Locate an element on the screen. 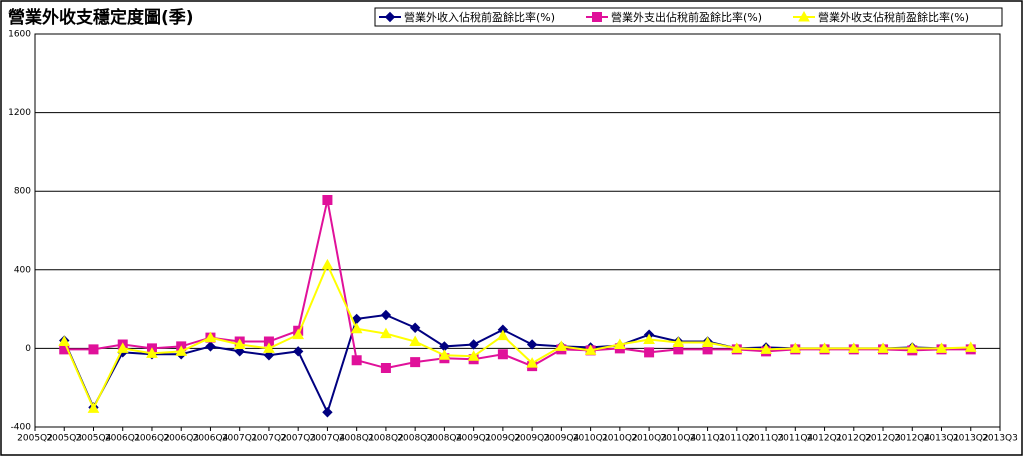 The height and width of the screenshot is (457, 1024). chart-title: 營業外收支穩定度圖(季) is located at coordinates (101, 17).